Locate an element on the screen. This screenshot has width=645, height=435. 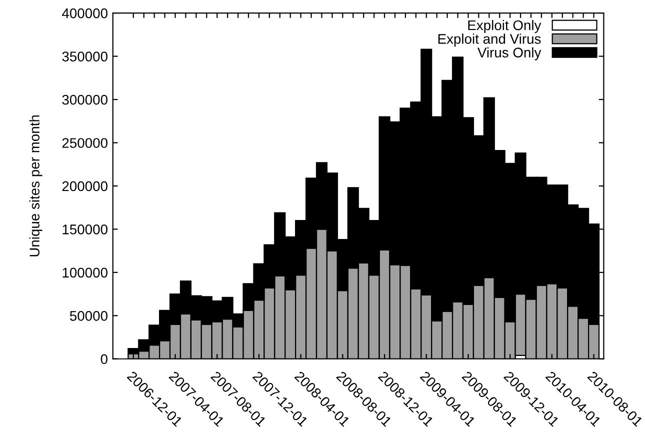
y-tick-label: 50000 is located at coordinates (89, 315).